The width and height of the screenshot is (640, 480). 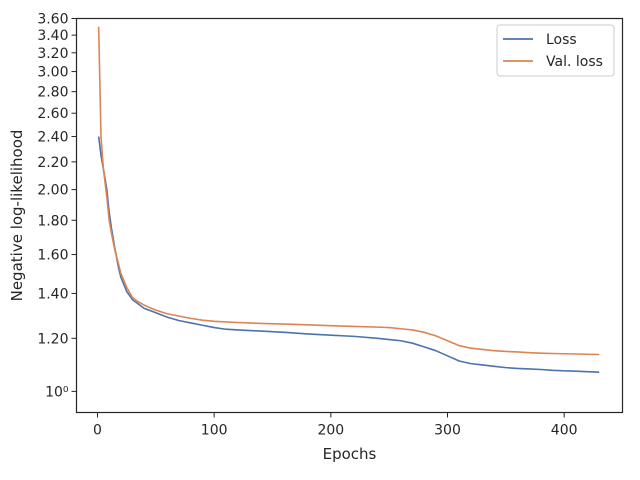 I want to click on y-tick-label: 2.40, so click(x=52, y=138).